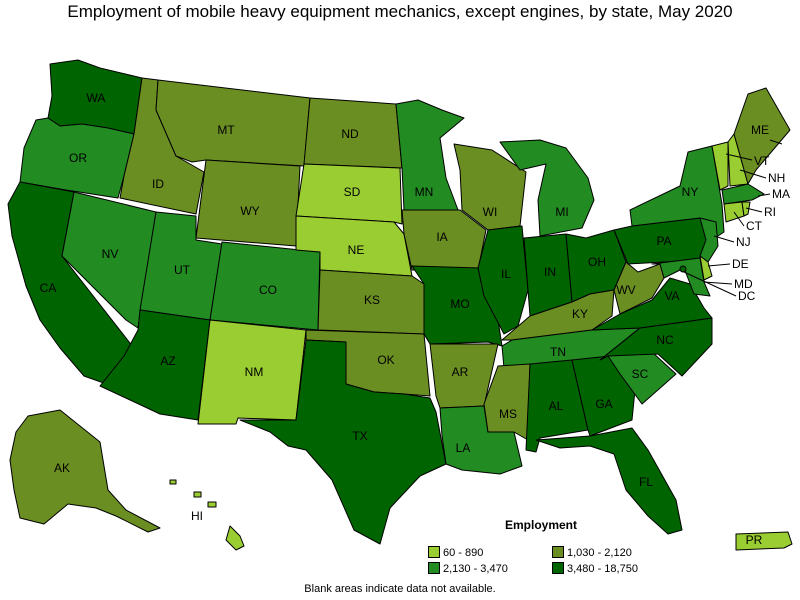 The image size is (800, 600). Describe the element at coordinates (268, 290) in the screenshot. I see `state-label-CO: CO` at that location.